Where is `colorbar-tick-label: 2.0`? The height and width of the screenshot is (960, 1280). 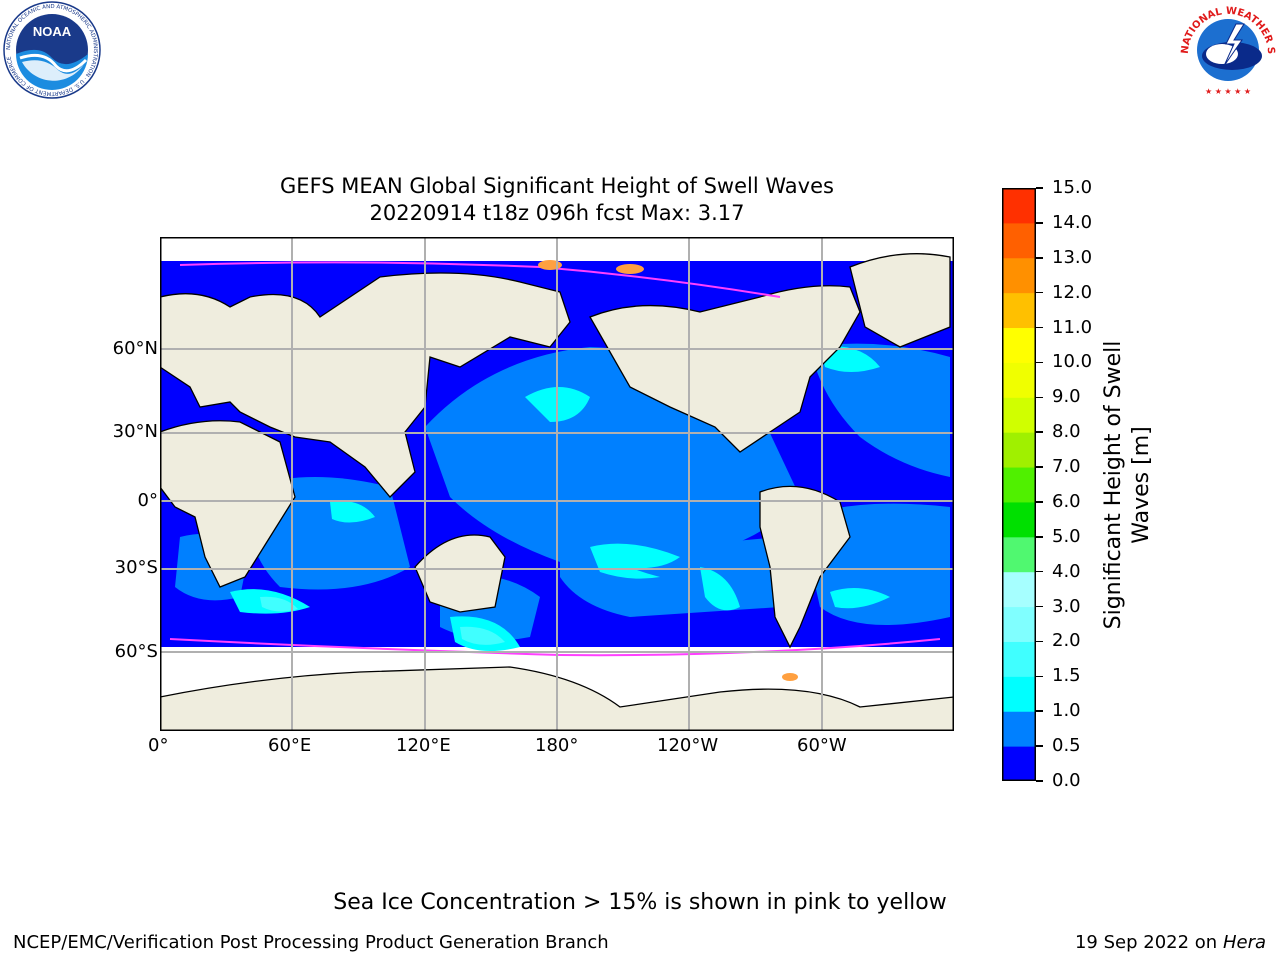
colorbar-tick-label: 2.0 is located at coordinates (1066, 641).